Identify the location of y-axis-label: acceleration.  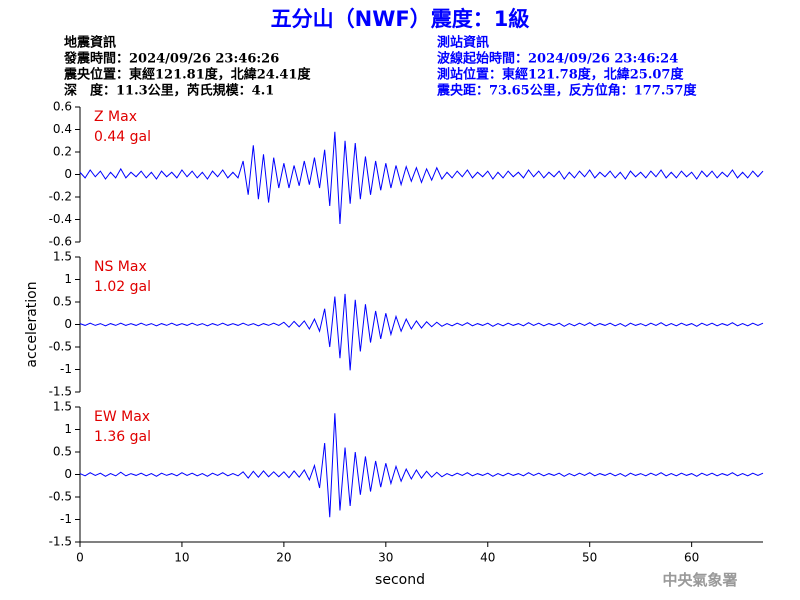
(32, 324).